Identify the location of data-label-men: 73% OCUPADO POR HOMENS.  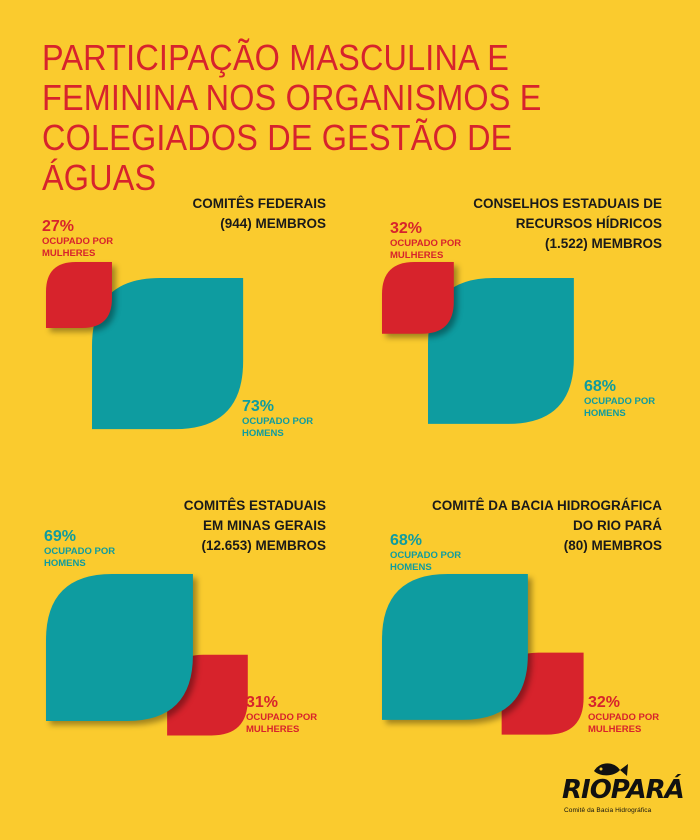
(297, 419).